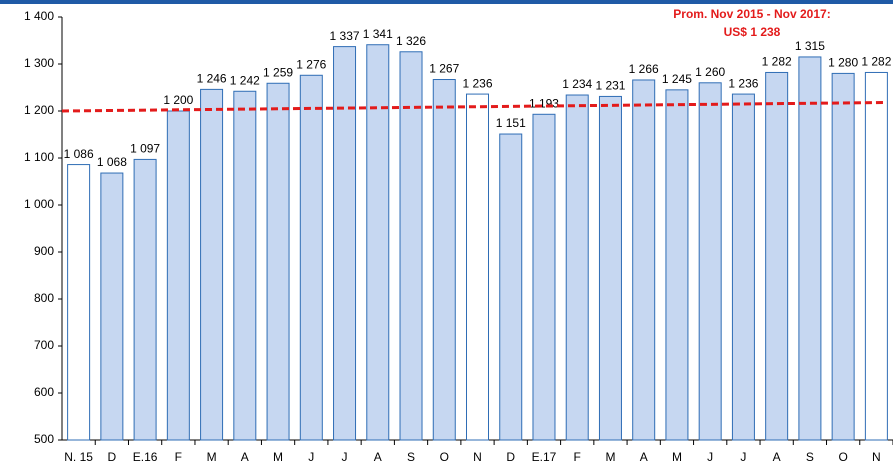 This screenshot has height=466, width=893. Describe the element at coordinates (577, 84) in the screenshot. I see `value-label: 1 234` at that location.